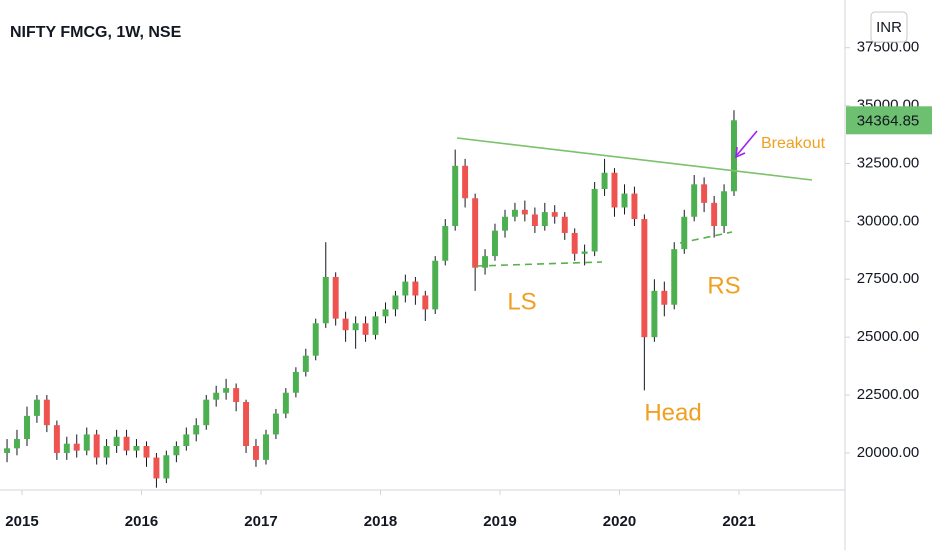 This screenshot has height=550, width=932. What do you see at coordinates (888, 220) in the screenshot?
I see `y-tick-label: 30000.00` at bounding box center [888, 220].